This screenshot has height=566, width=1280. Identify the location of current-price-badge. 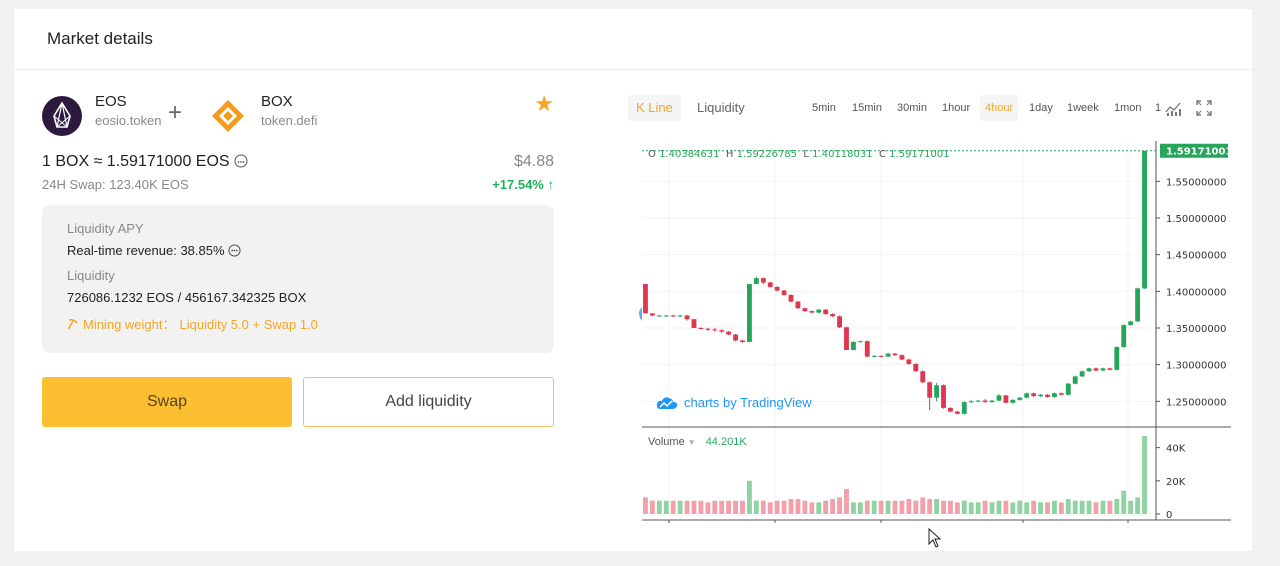
(1194, 150).